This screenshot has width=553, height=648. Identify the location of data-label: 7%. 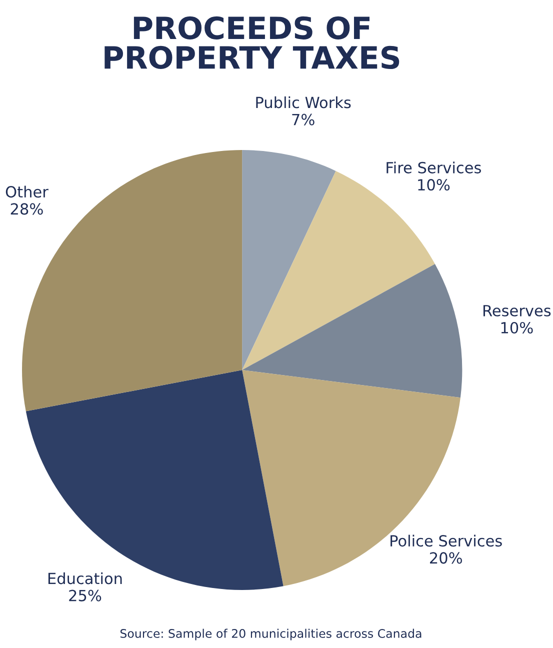
(303, 120).